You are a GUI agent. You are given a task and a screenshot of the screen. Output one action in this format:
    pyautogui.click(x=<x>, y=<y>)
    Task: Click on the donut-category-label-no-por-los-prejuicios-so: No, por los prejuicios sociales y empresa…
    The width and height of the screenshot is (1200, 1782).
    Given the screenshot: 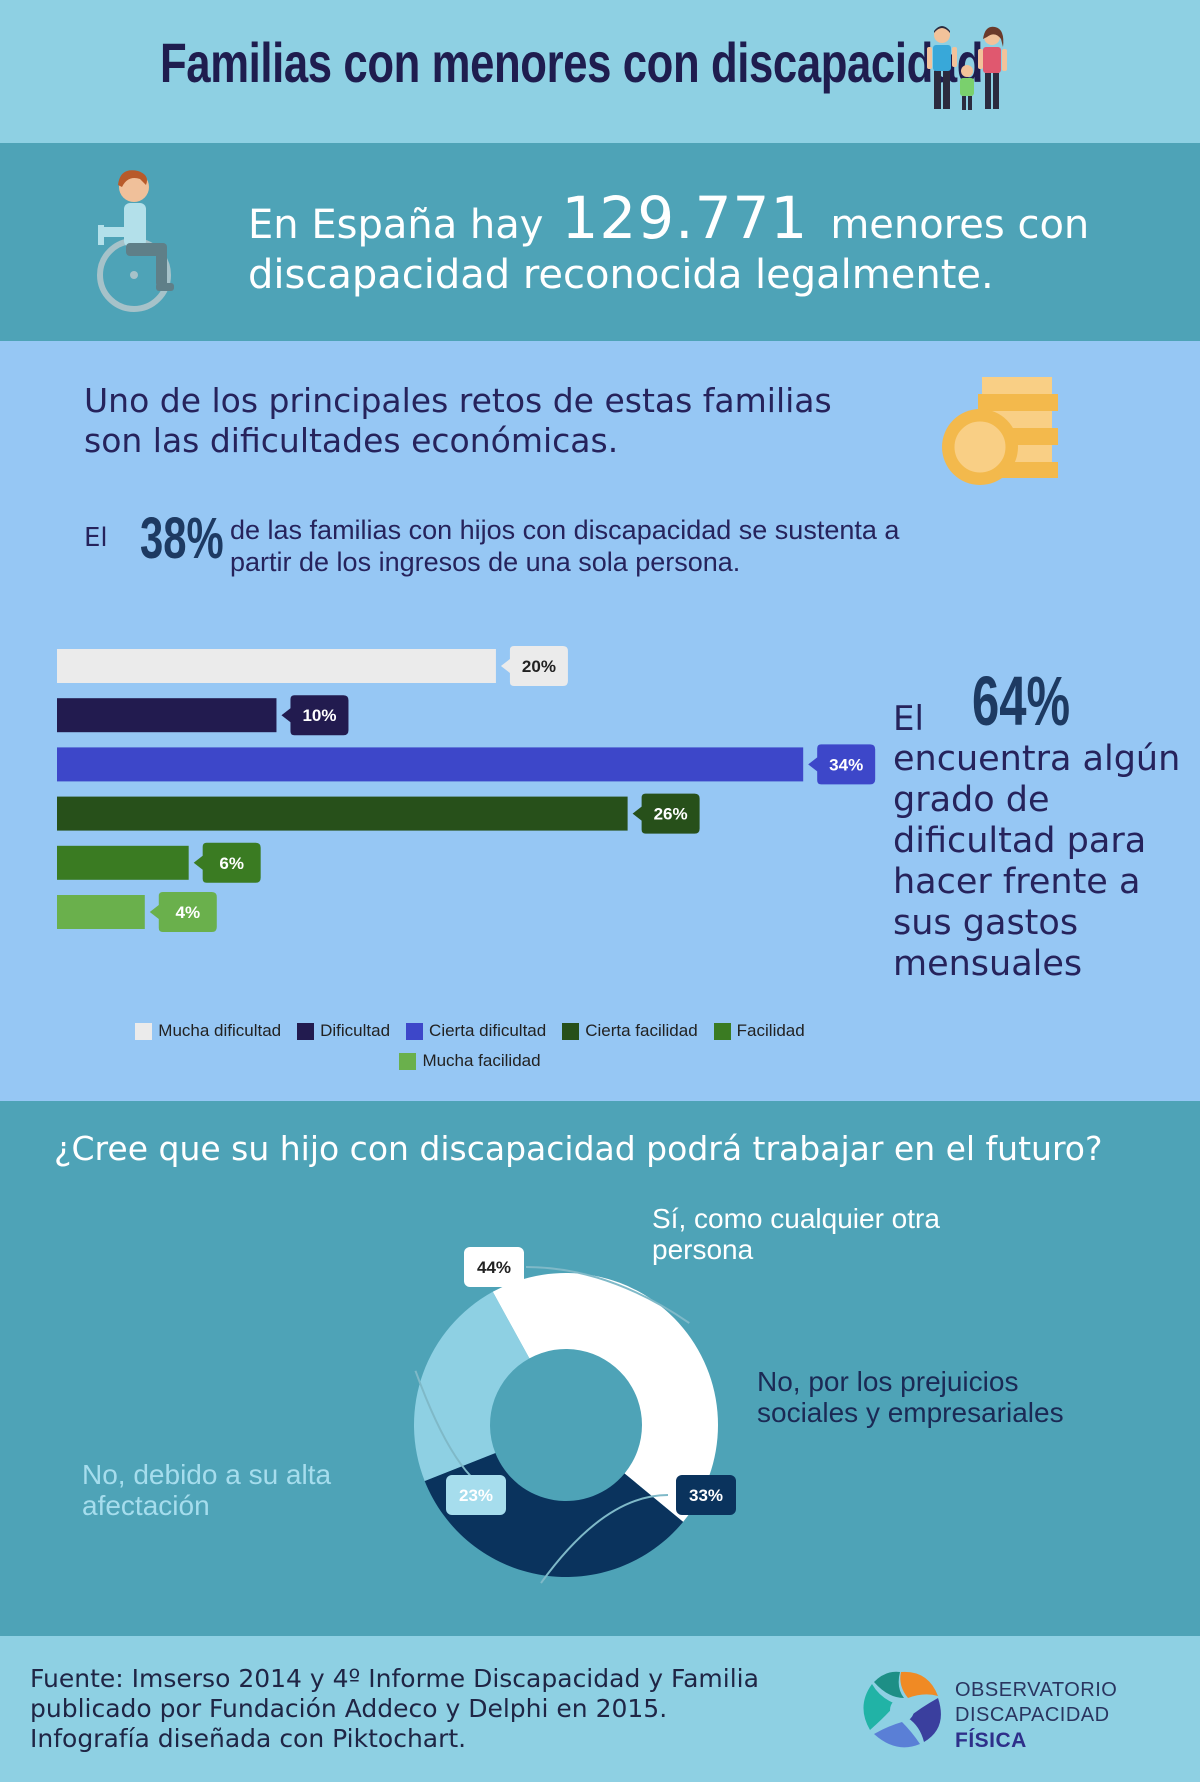 What is the action you would take?
    pyautogui.click(x=910, y=1397)
    